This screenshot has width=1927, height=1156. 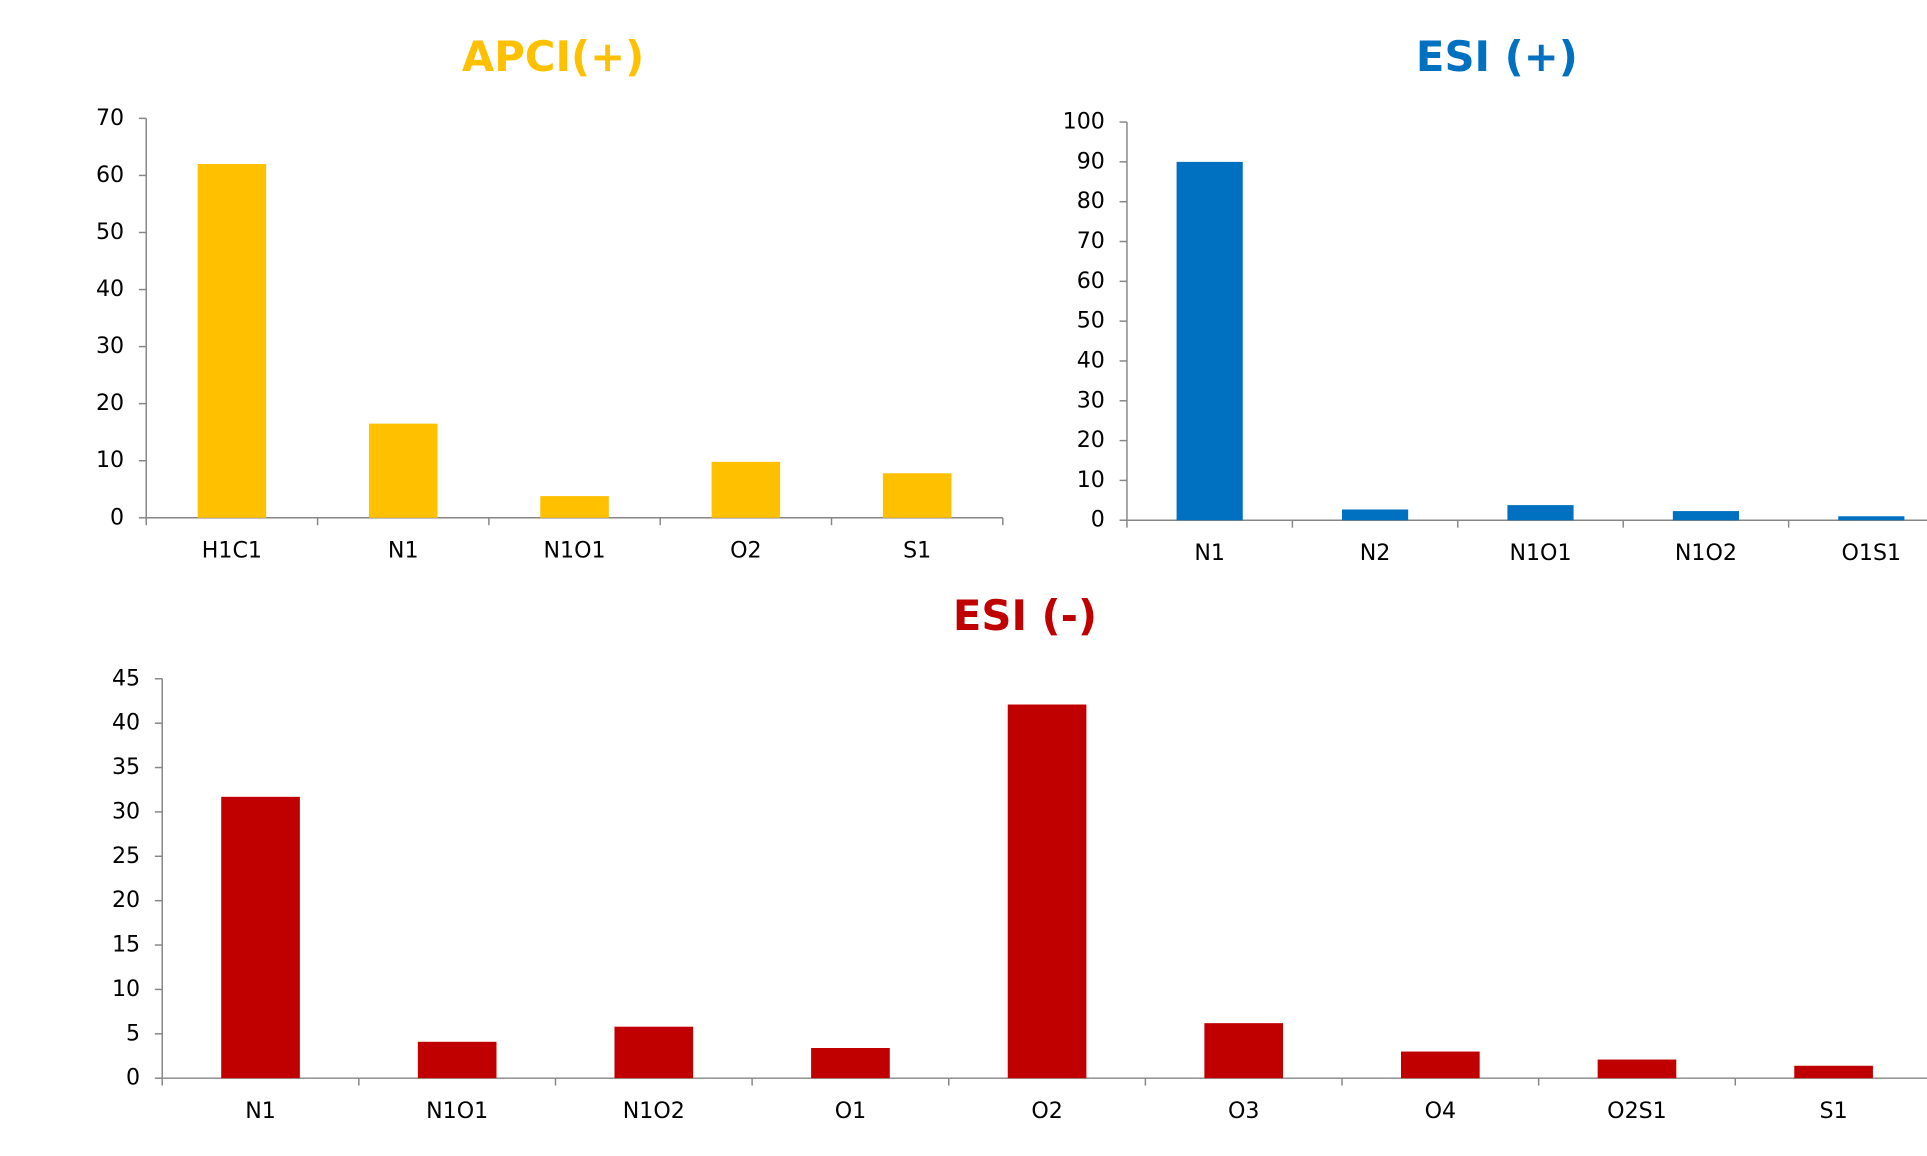 What do you see at coordinates (1091, 161) in the screenshot?
I see `y-tick-label: 90` at bounding box center [1091, 161].